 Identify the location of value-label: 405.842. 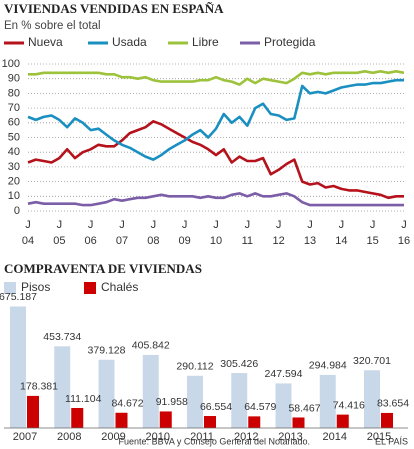
(151, 346).